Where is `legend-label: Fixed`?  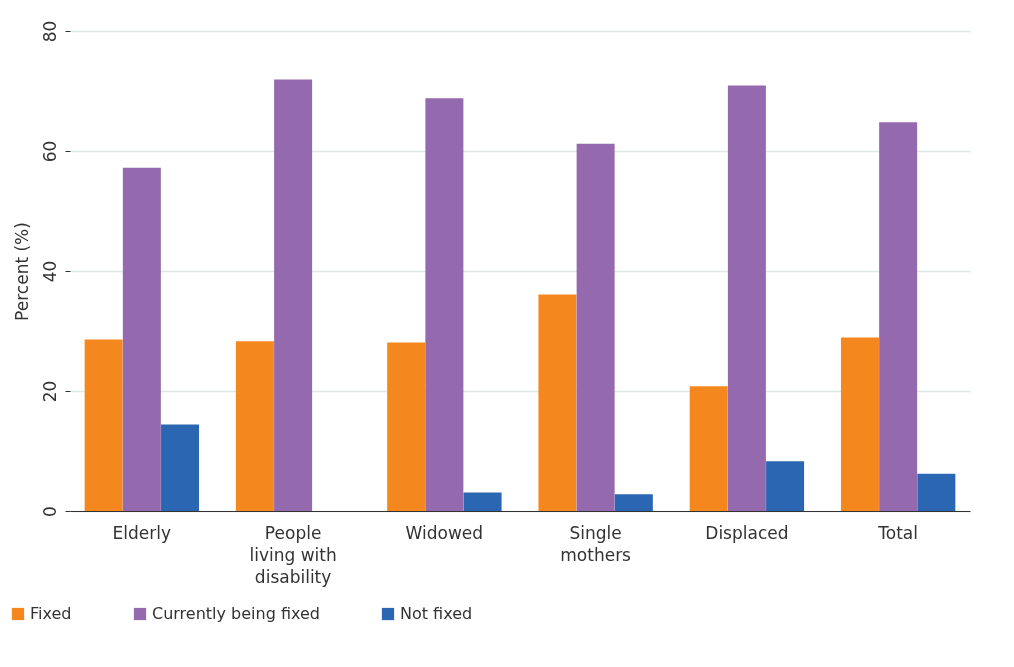
legend-label: Fixed is located at coordinates (51, 613).